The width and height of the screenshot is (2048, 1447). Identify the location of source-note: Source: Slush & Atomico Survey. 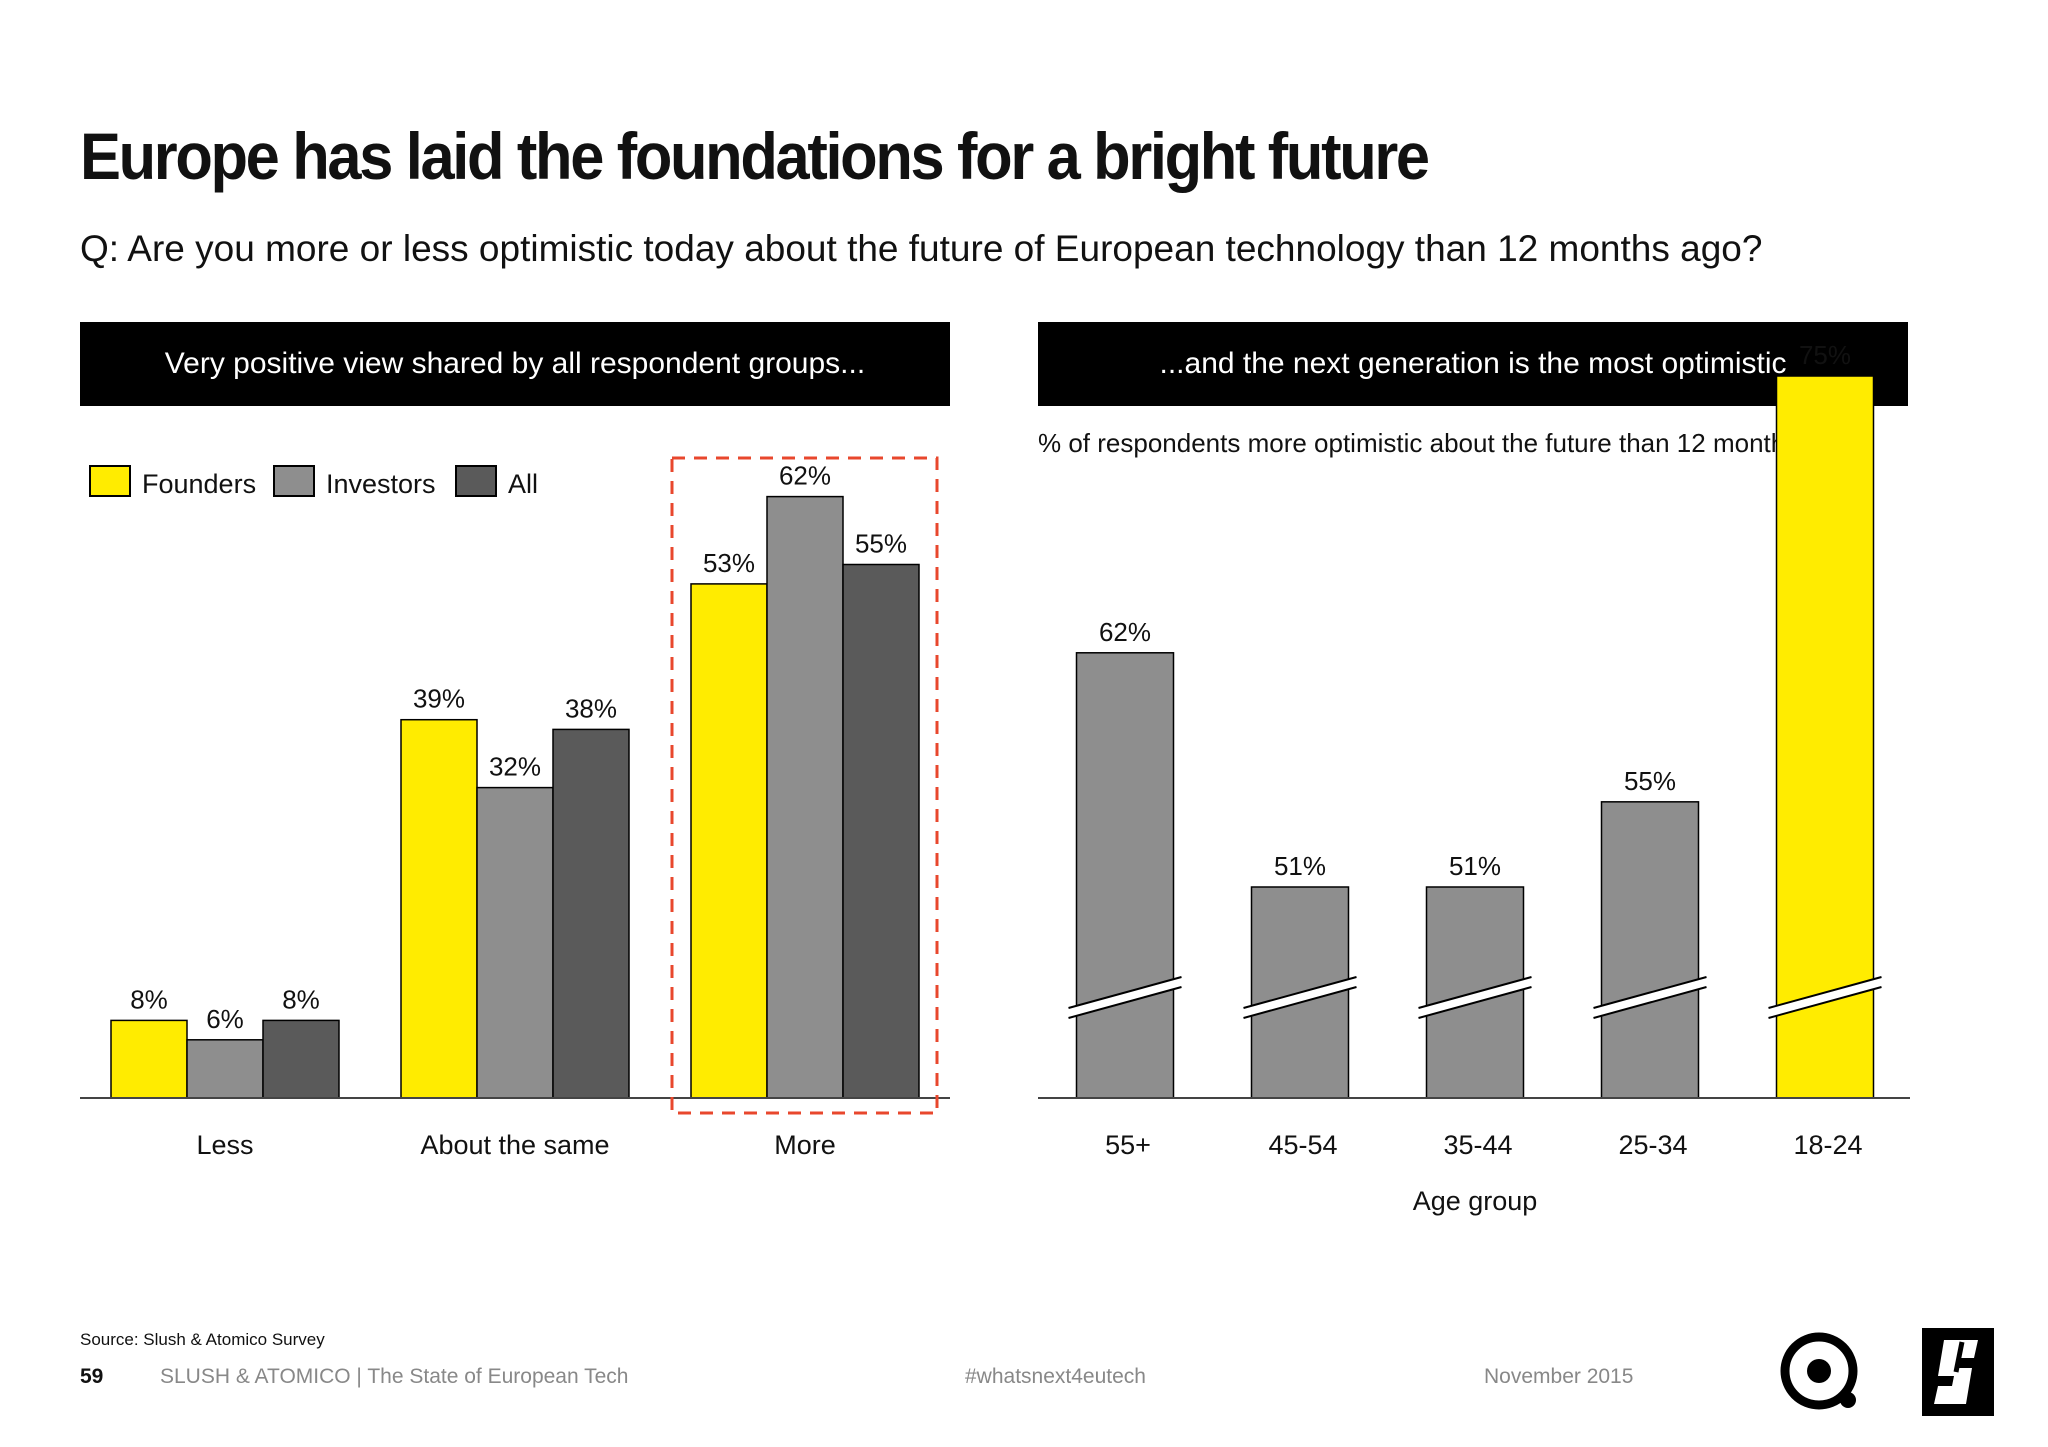
(202, 1339).